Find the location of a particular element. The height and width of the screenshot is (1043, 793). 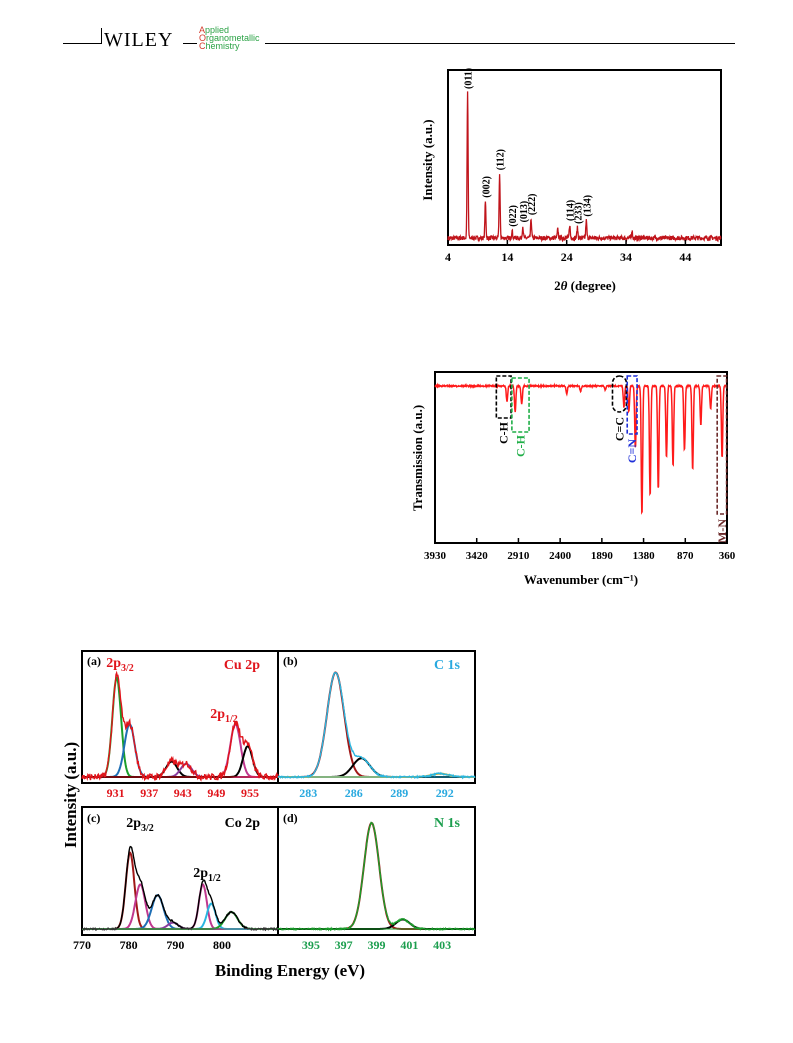

xrd-peak-label: (222) is located at coordinates (532, 204).